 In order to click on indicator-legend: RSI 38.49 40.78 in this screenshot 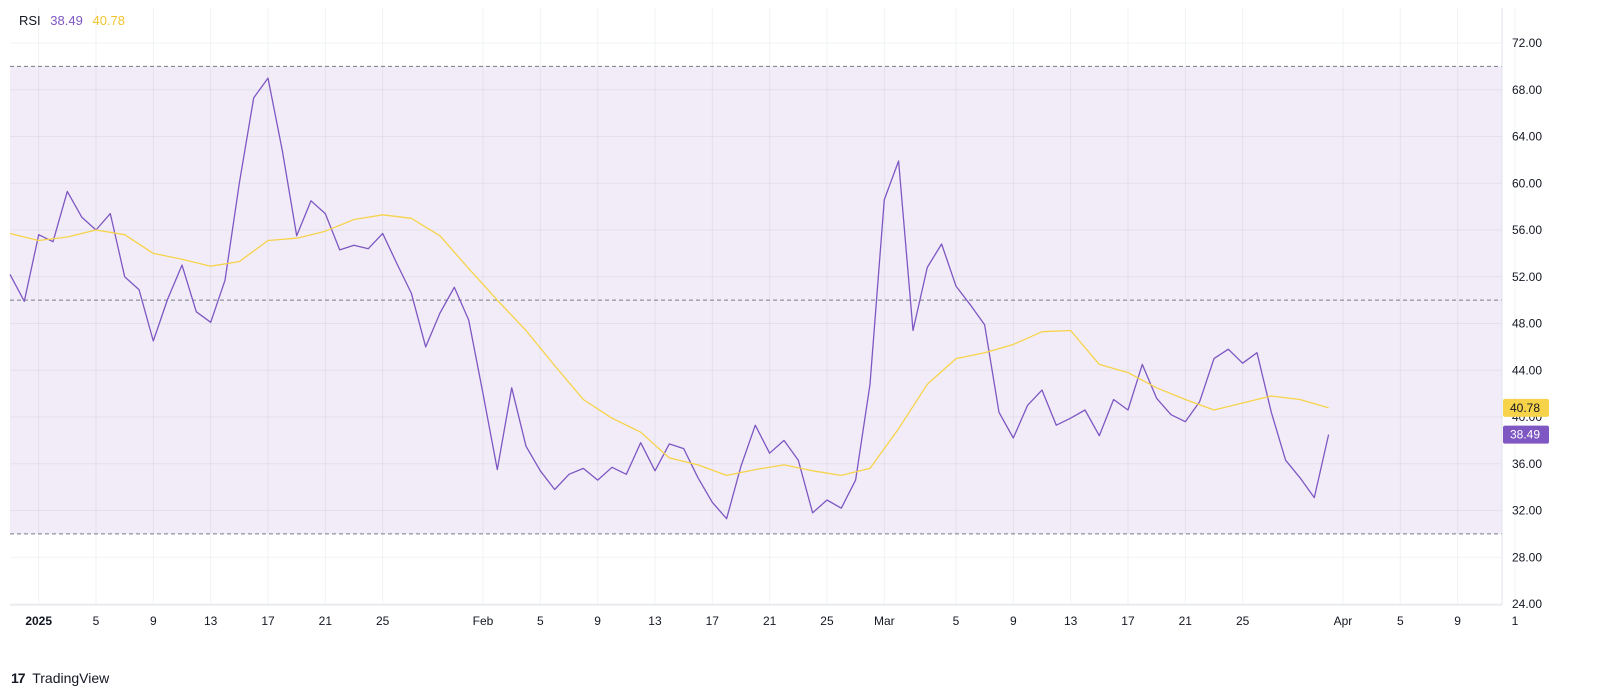, I will do `click(75, 20)`.